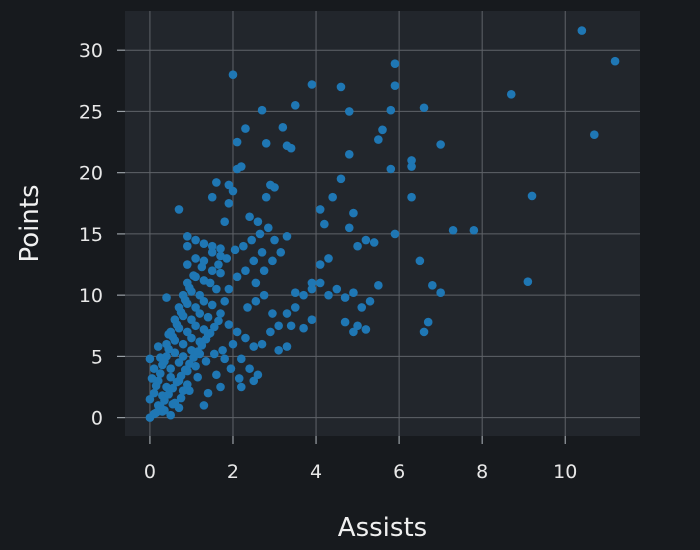  I want to click on y-tick-label: 30, so click(91, 51).